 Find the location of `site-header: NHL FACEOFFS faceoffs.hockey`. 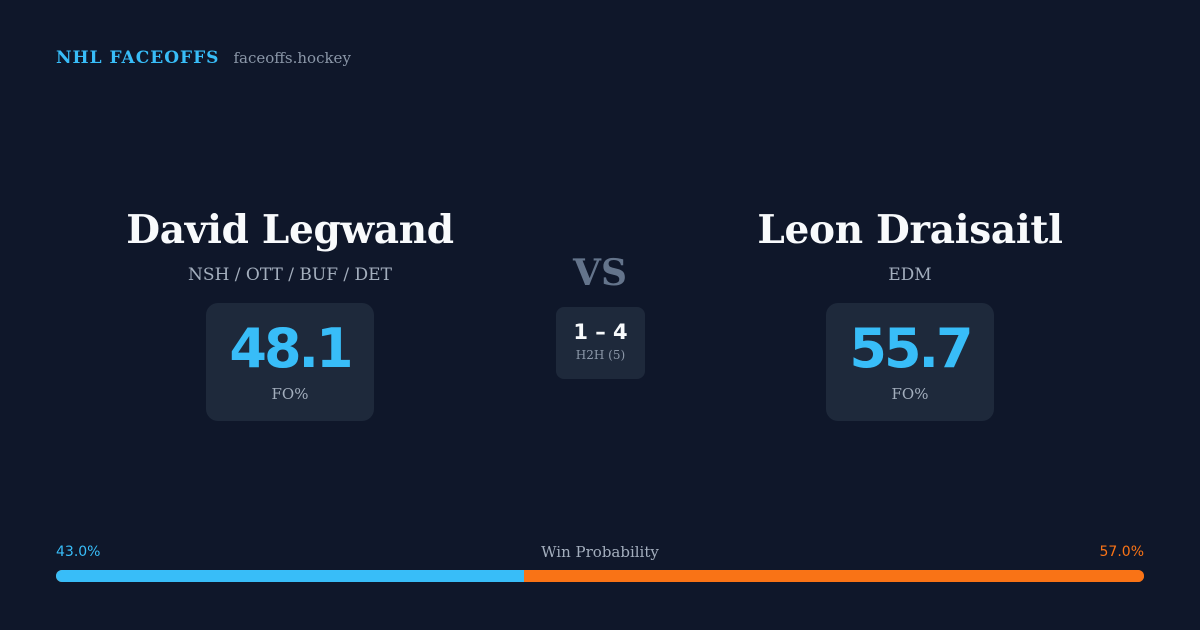

site-header: NHL FACEOFFS faceoffs.hockey is located at coordinates (203, 58).